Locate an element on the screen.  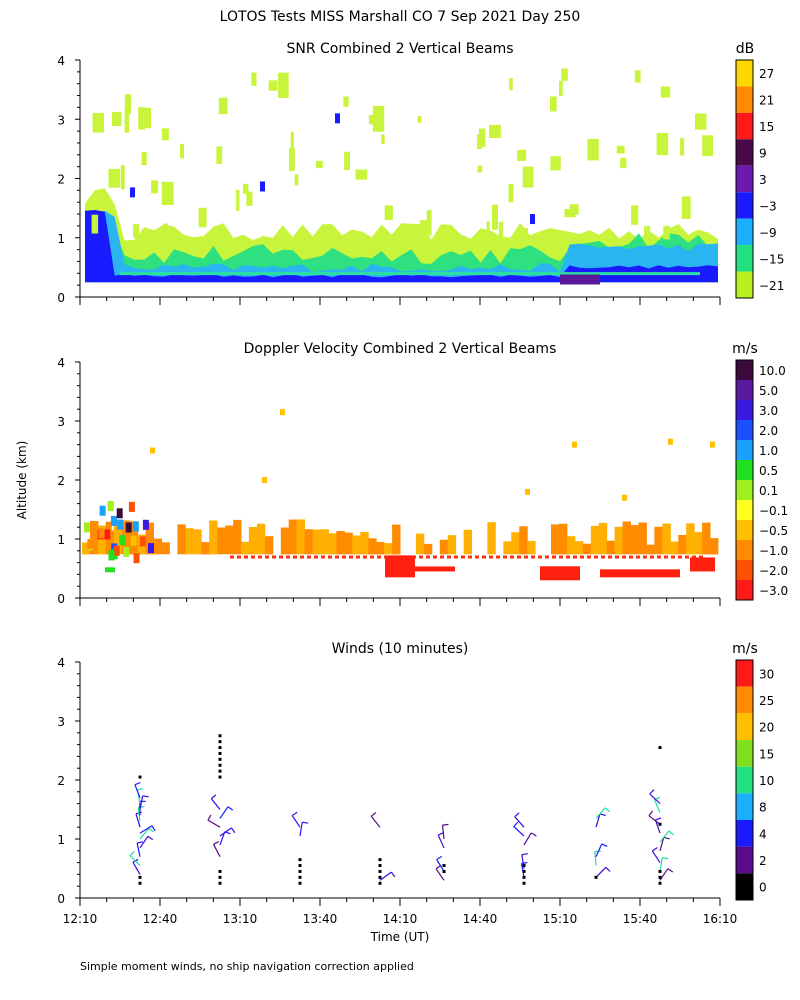
x-tick-label: 16:10 is located at coordinates (720, 919).